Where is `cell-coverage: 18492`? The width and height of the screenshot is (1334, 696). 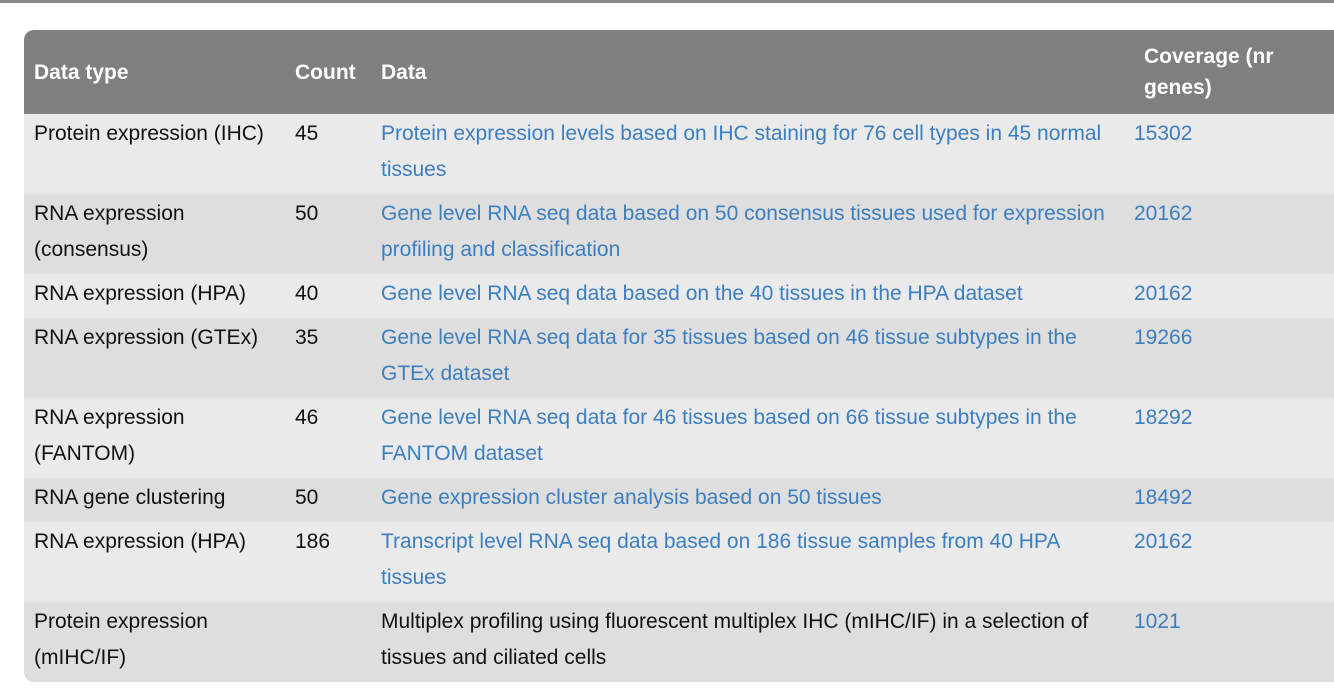
cell-coverage: 18492 is located at coordinates (1234, 500).